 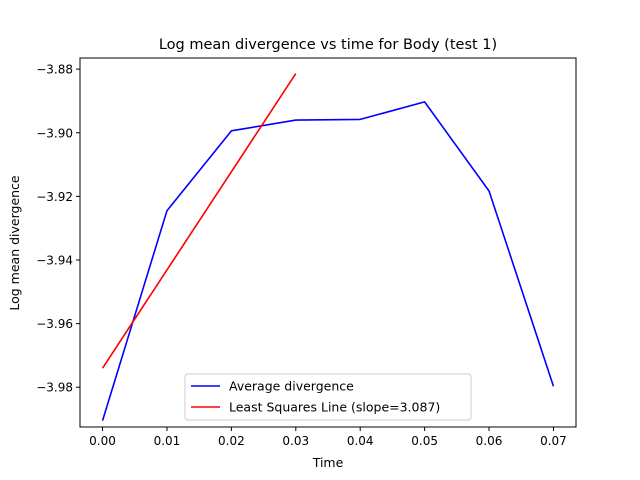 What do you see at coordinates (328, 462) in the screenshot?
I see `x-axis-label: Time` at bounding box center [328, 462].